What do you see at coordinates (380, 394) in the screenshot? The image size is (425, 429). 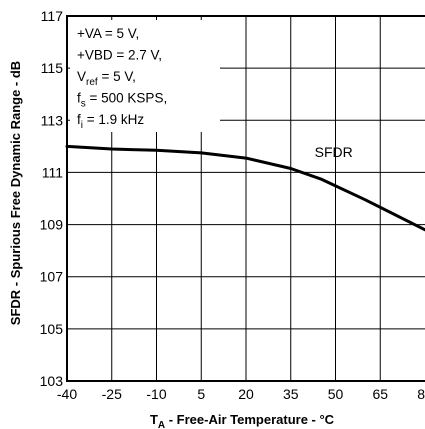 I see `x-tick-label: 65` at bounding box center [380, 394].